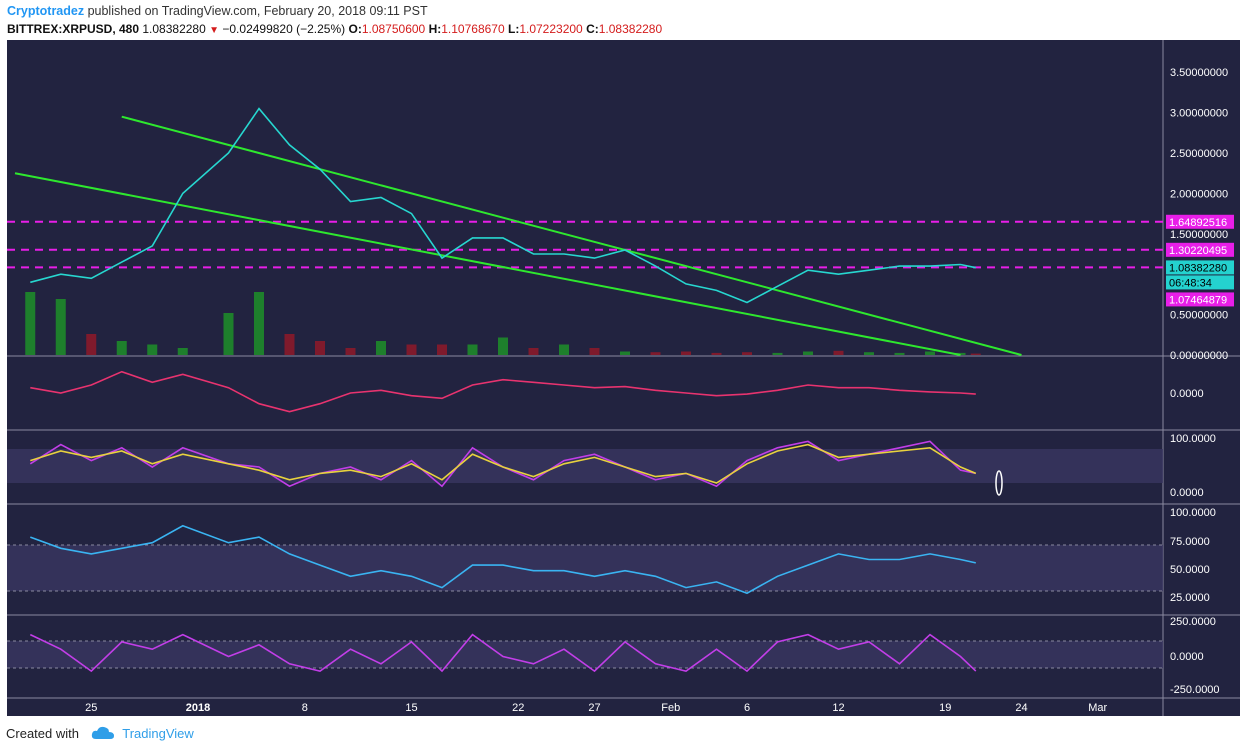 Image resolution: width=1241 pixels, height=752 pixels. Describe the element at coordinates (73, 29) in the screenshot. I see `symbol-label: BITTREX:XRPUSD, 480` at that location.